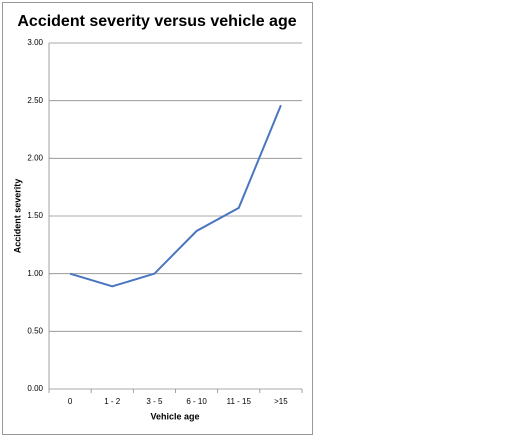 The image size is (518, 438). Describe the element at coordinates (35, 273) in the screenshot. I see `y-tick-label: 1.00` at that location.